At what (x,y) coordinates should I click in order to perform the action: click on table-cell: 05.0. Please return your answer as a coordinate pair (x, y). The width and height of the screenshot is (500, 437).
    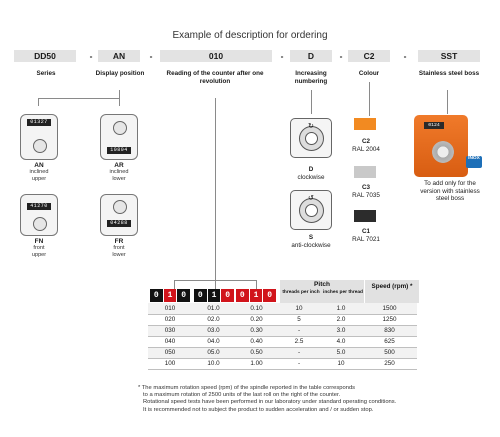
    Looking at the image, I should click on (213, 353).